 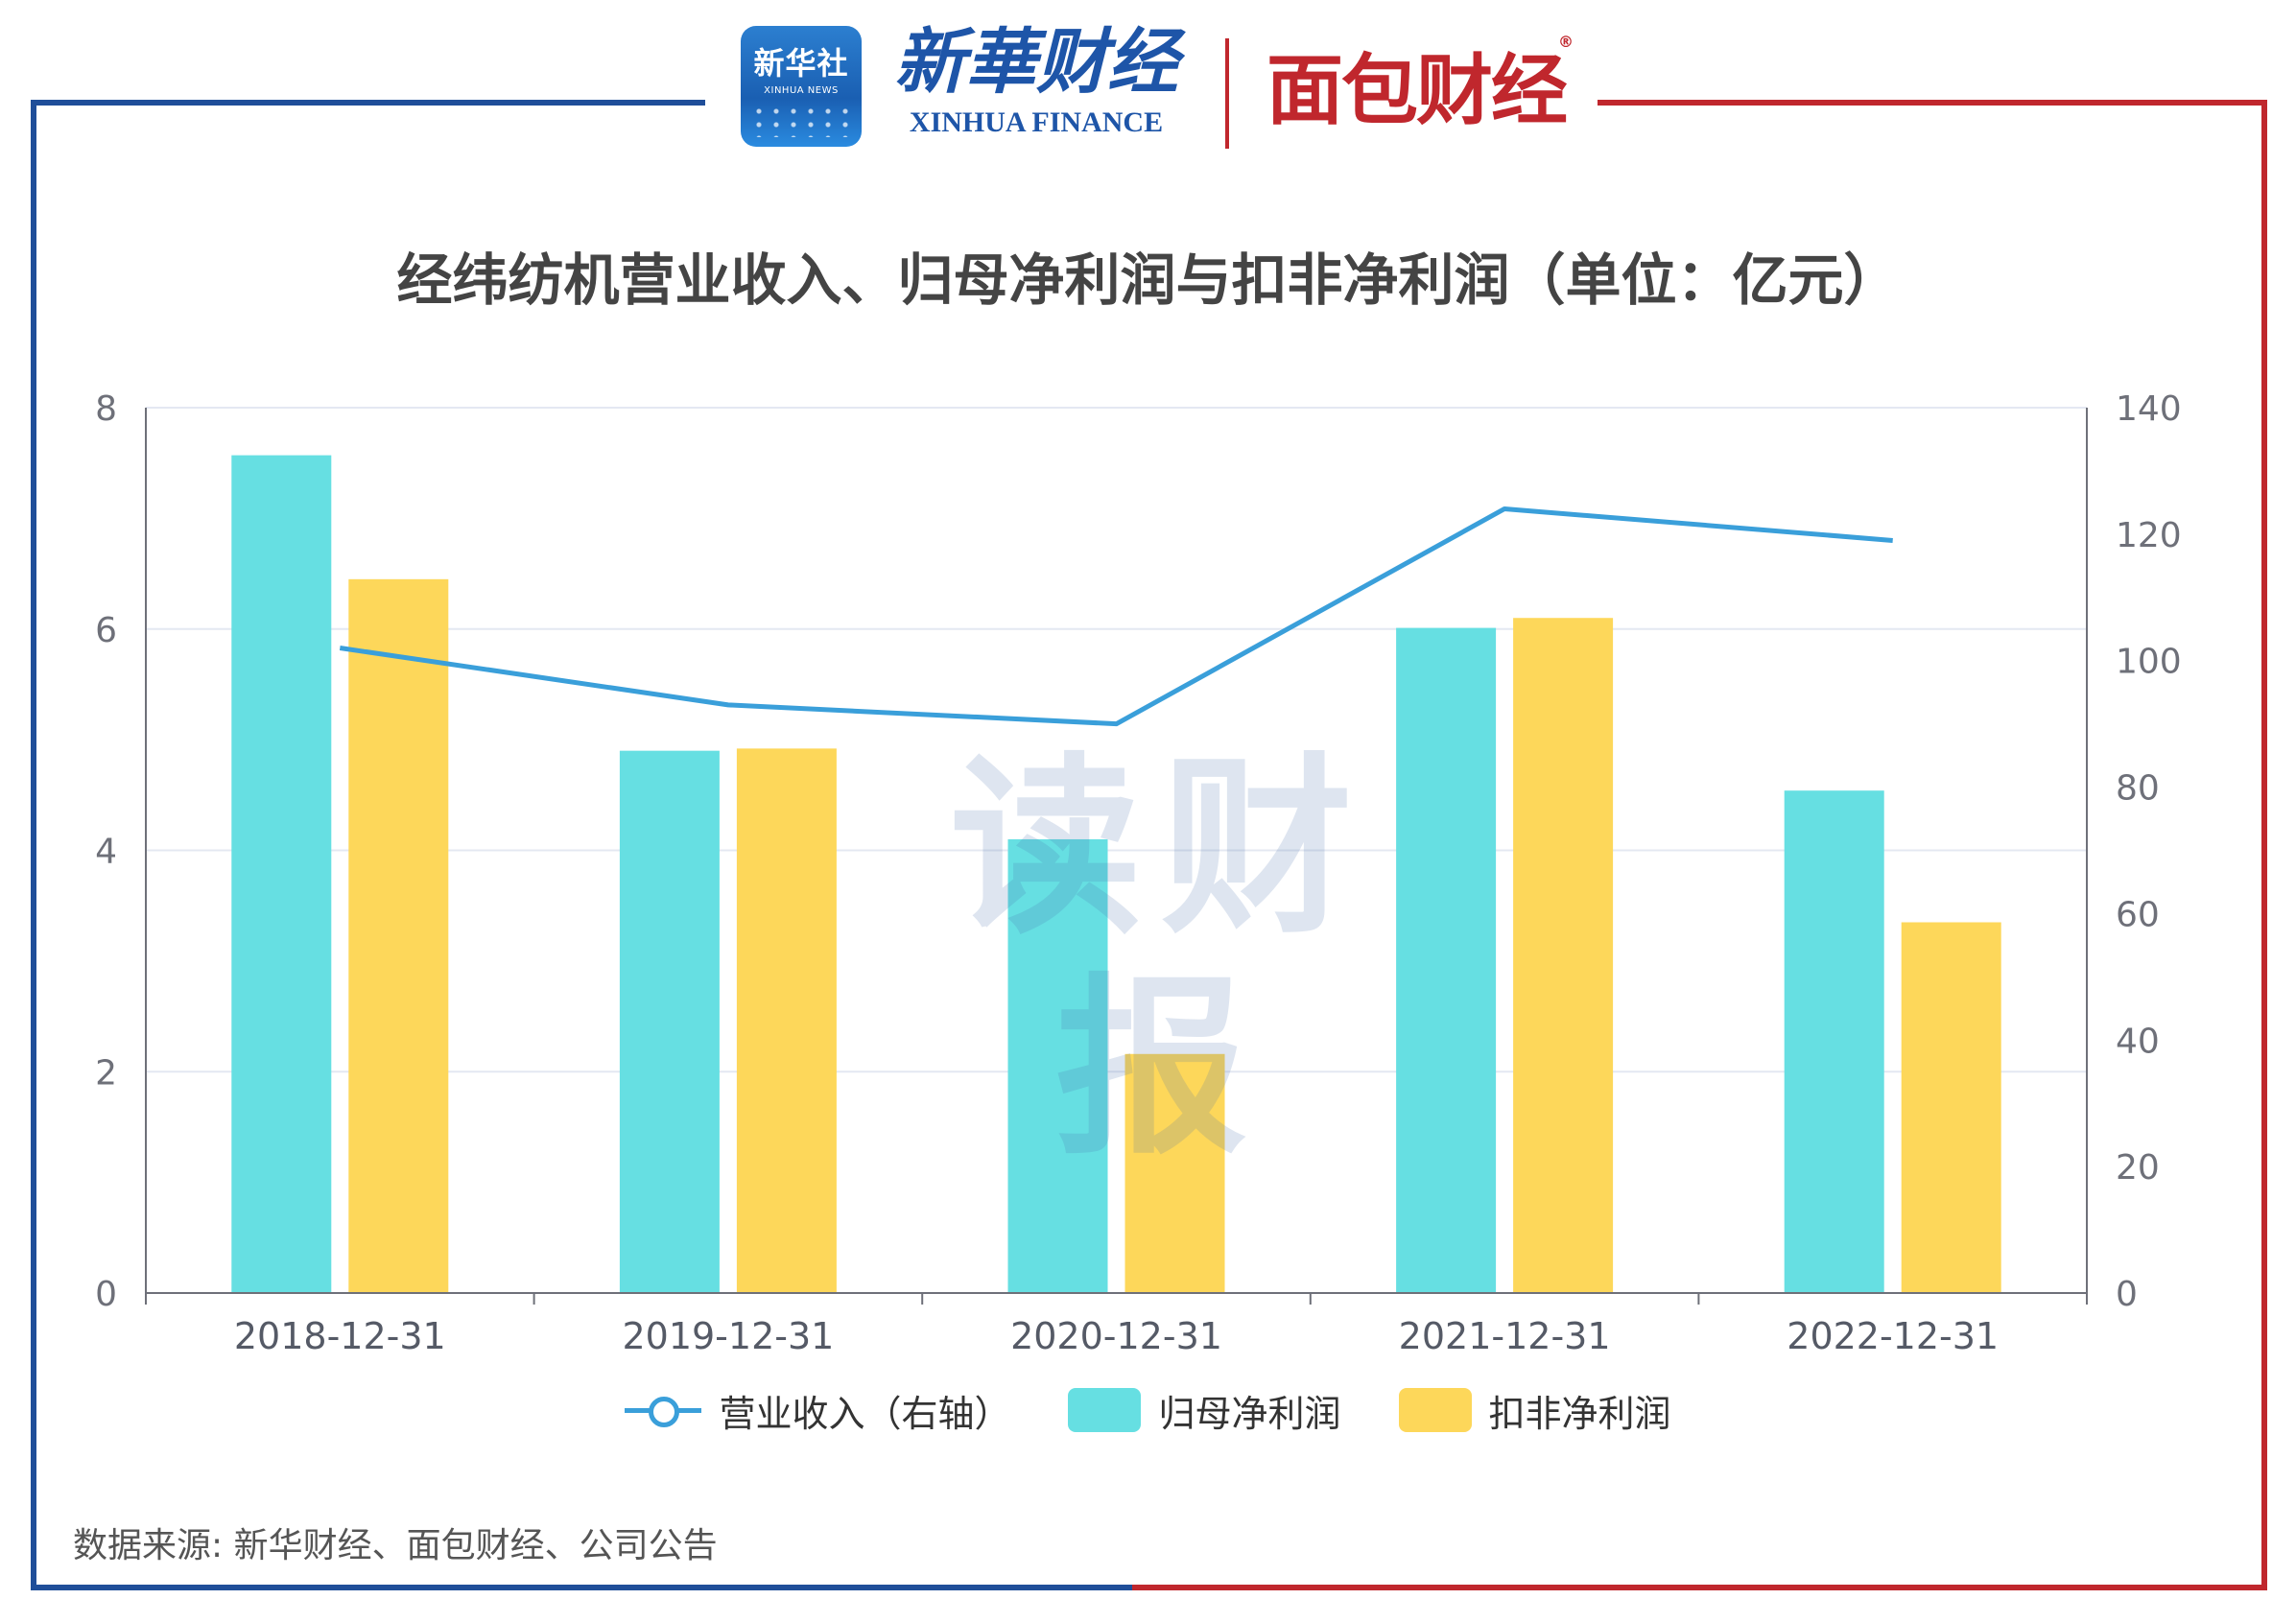 I want to click on xinhua-badge-text: 新华社, so click(x=801, y=64).